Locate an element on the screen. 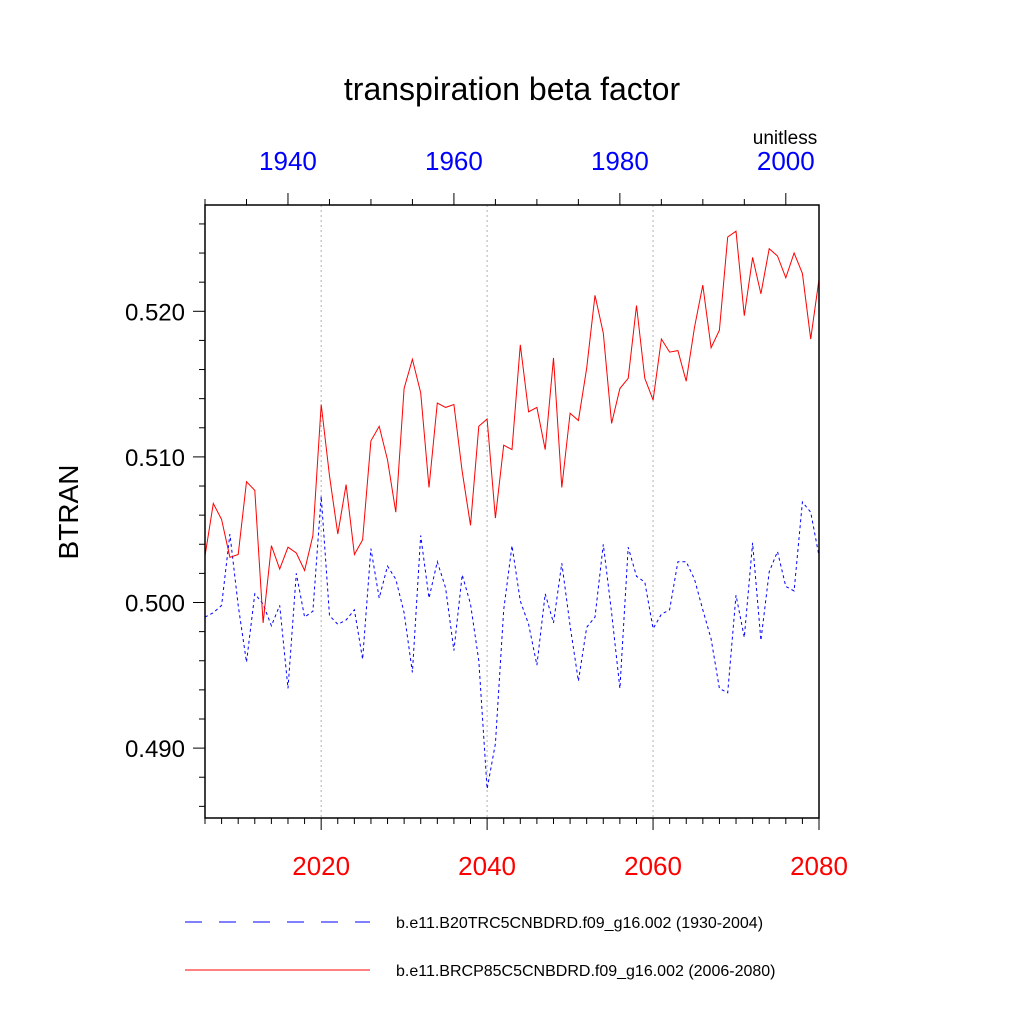 This screenshot has height=1024, width=1024. top-tick-label: 1980 is located at coordinates (620, 161).